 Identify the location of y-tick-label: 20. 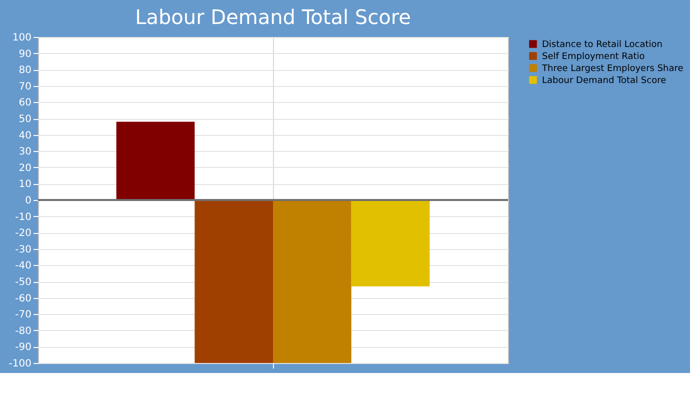
(25, 168).